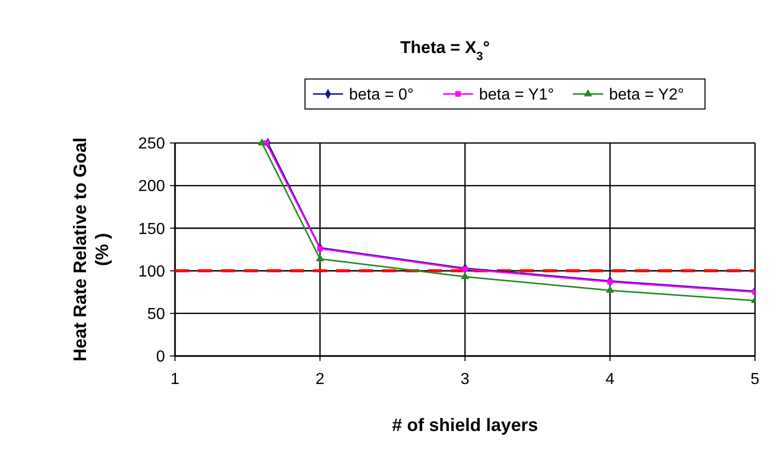 The height and width of the screenshot is (459, 779). Describe the element at coordinates (152, 271) in the screenshot. I see `y-tick-label: 100` at that location.